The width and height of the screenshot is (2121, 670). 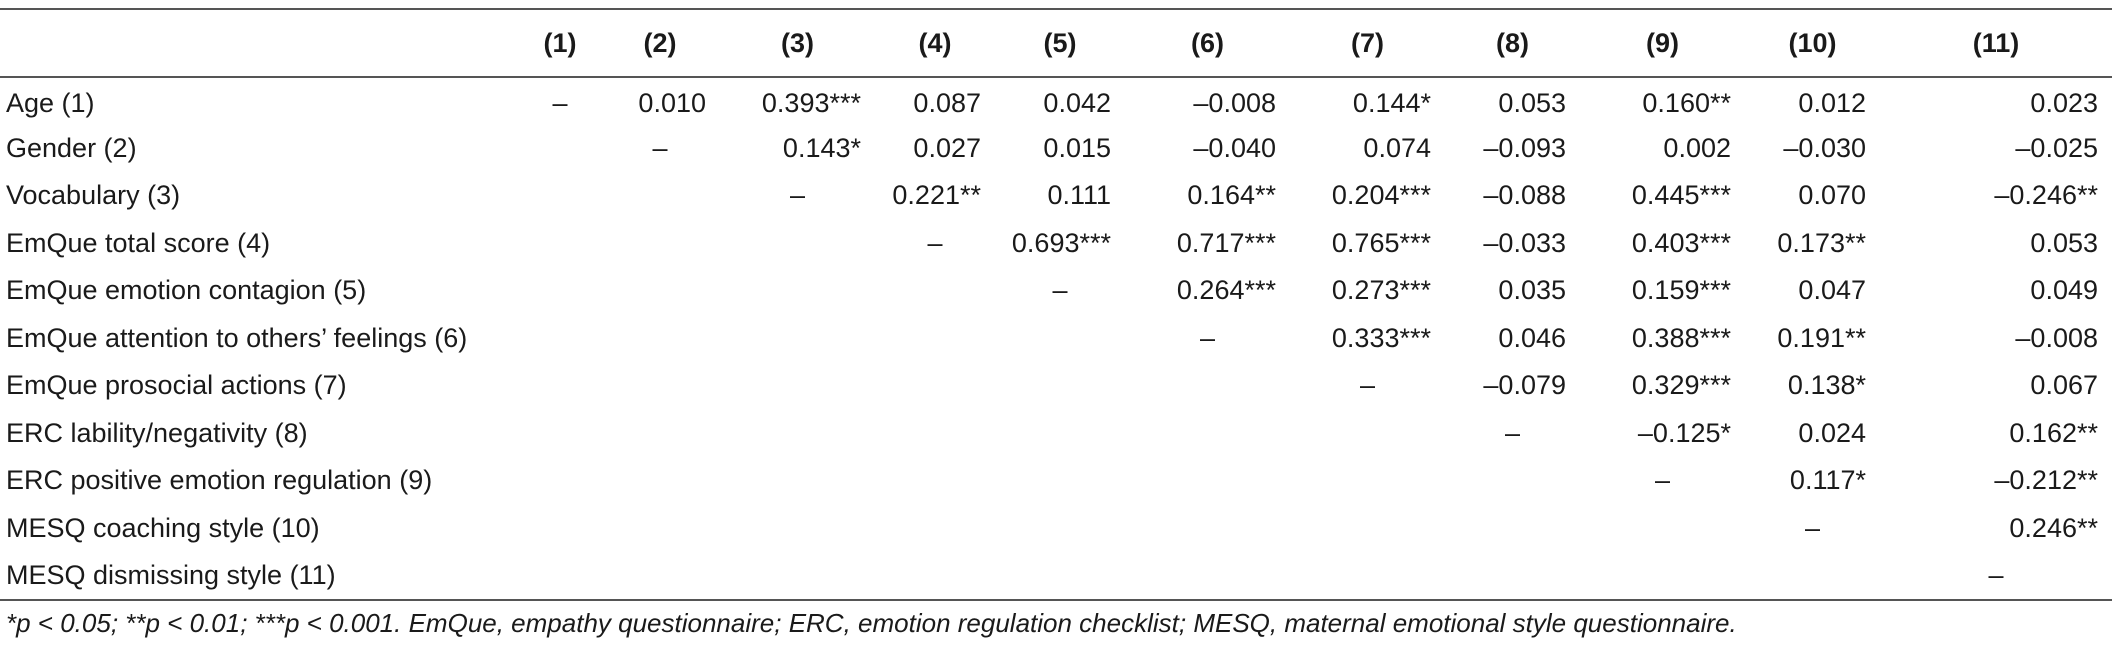 I want to click on table-cell: –0.033, so click(x=1524, y=242).